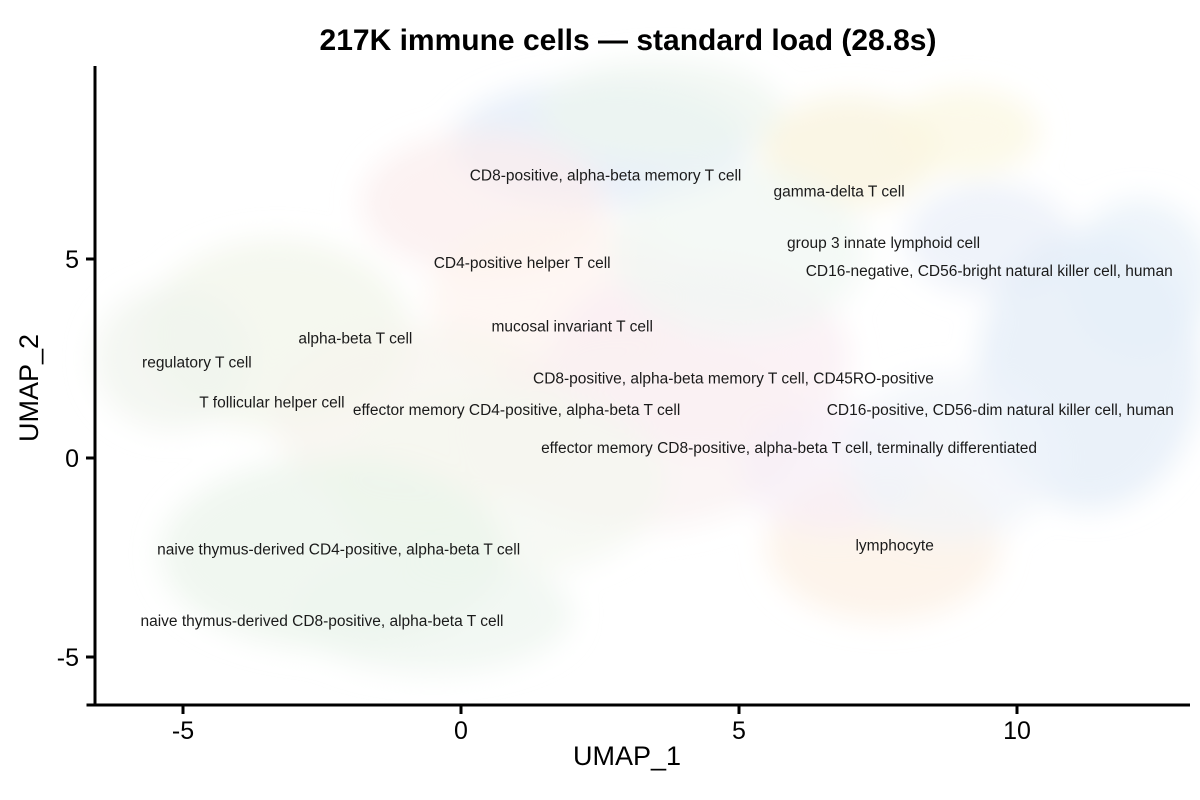 Image resolution: width=1200 pixels, height=800 pixels. What do you see at coordinates (355, 339) in the screenshot?
I see `cluster-label: alpha-beta T cell` at bounding box center [355, 339].